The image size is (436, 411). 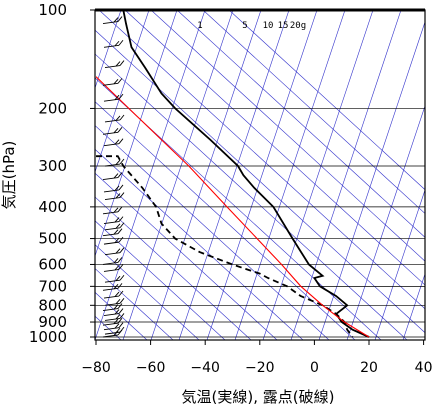 I want to click on mixing-ratio-label: 5, so click(x=244, y=26).